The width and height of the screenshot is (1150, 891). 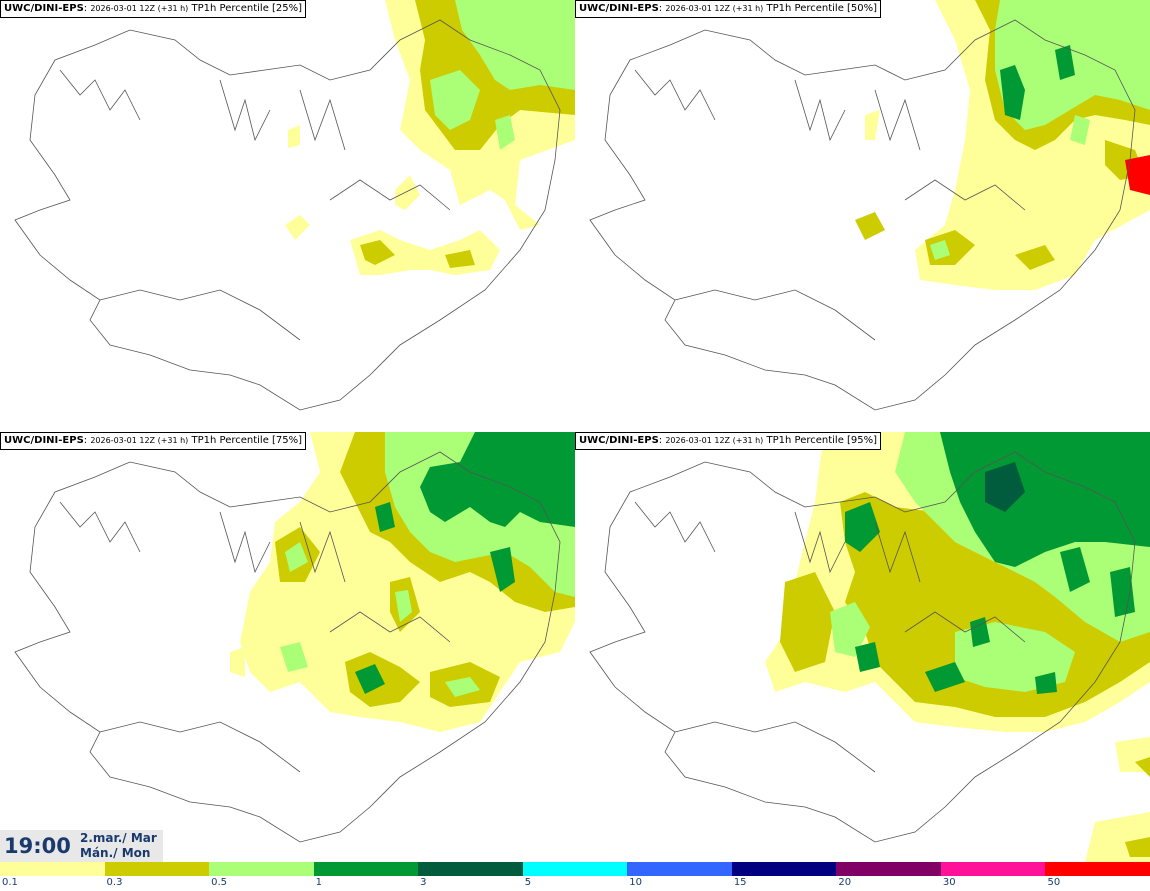 I want to click on valid-time-box: 19:00 2.mar./ Mar Mán./ Mon, so click(x=81, y=846).